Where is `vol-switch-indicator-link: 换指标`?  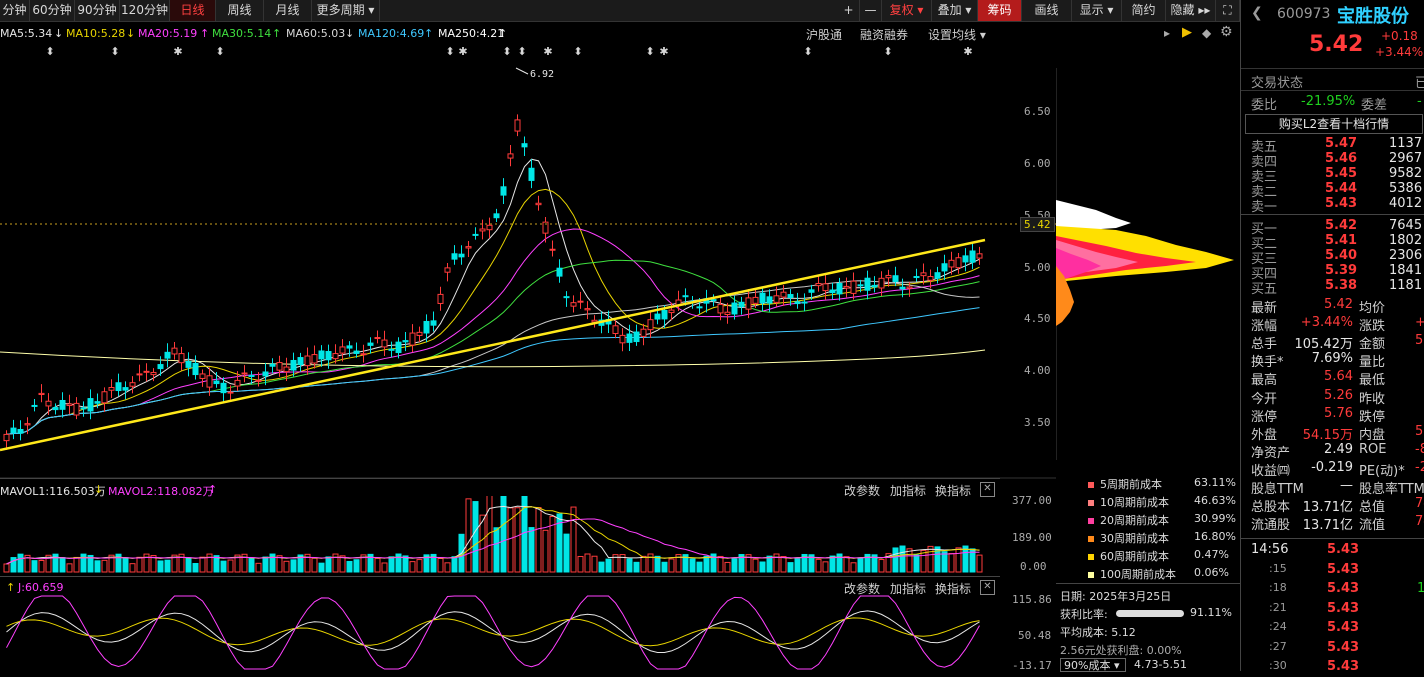
vol-switch-indicator-link: 换指标 is located at coordinates (953, 491).